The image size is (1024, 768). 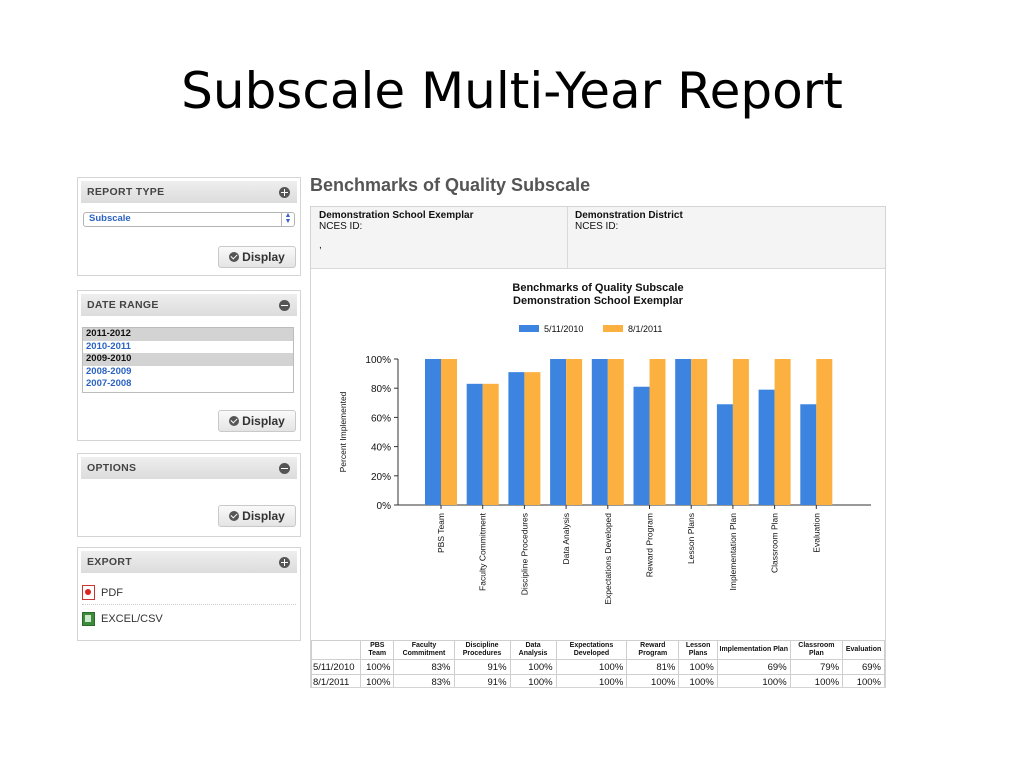 What do you see at coordinates (112, 592) in the screenshot?
I see `export-pdf-label: PDF` at bounding box center [112, 592].